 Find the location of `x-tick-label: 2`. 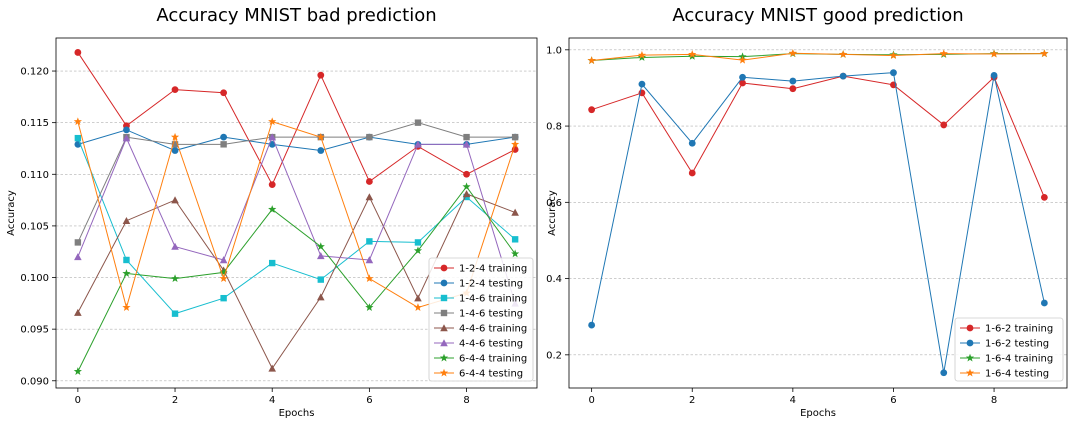

x-tick-label: 2 is located at coordinates (175, 400).